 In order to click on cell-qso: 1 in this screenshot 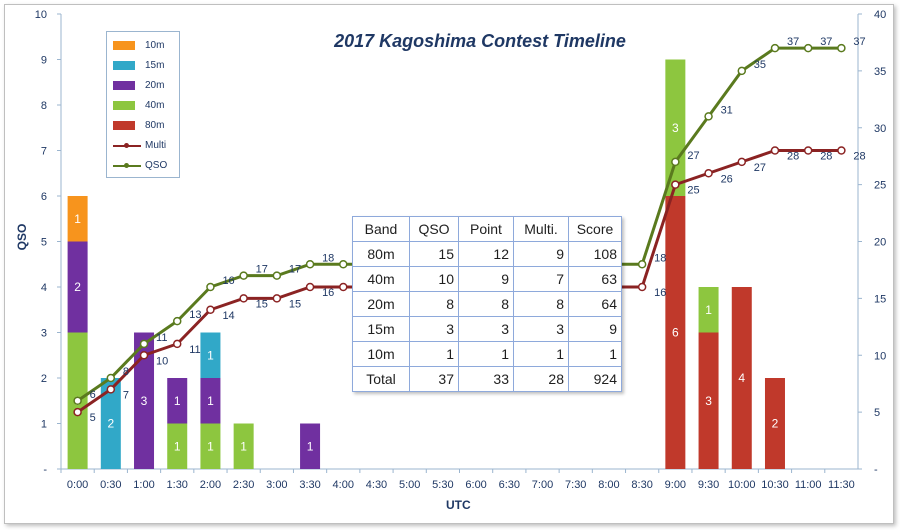, I will do `click(434, 354)`.